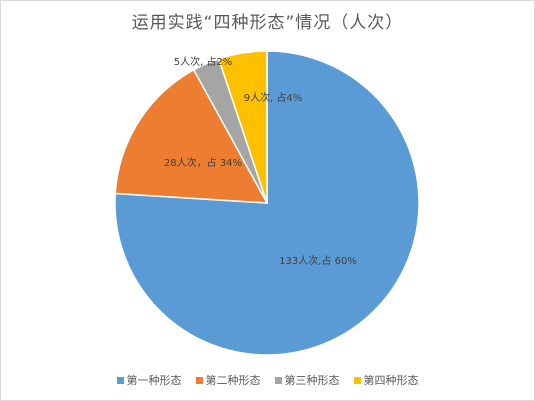 Image resolution: width=535 pixels, height=401 pixels. I want to click on legend-item-1: 第一种形态, so click(149, 380).